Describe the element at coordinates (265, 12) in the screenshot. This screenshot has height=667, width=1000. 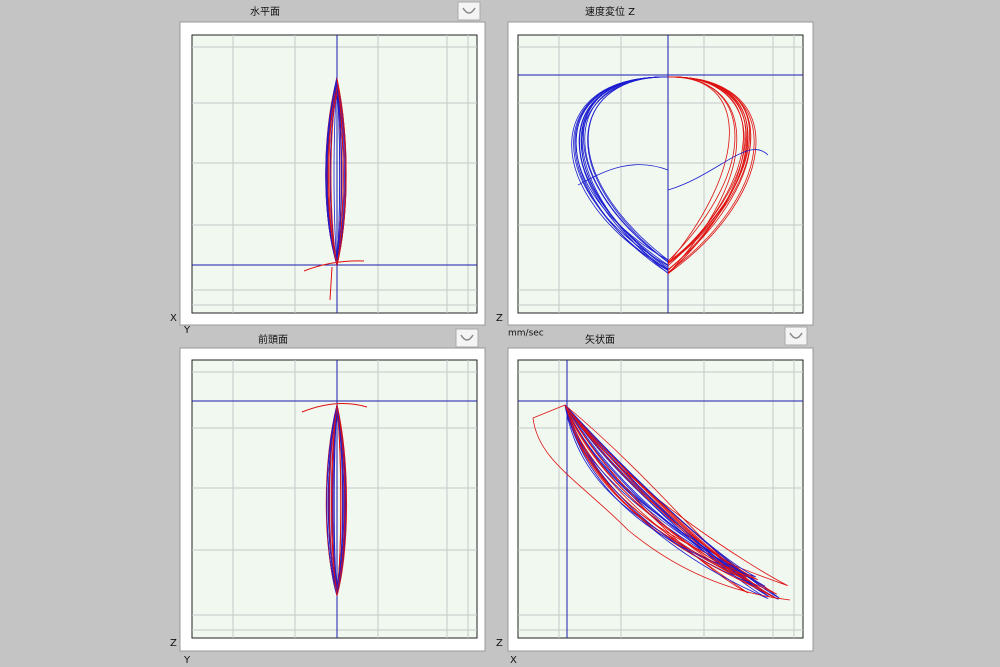
I see `panel-title: 水平面` at that location.